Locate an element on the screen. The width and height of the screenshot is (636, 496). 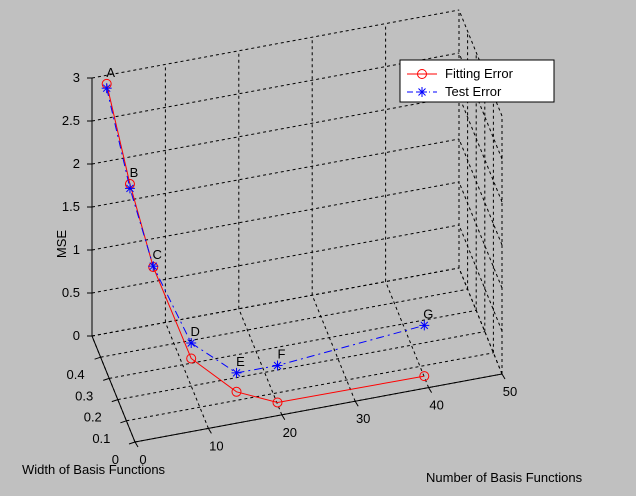
y-axis-label: Width of Basis Functions is located at coordinates (94, 469).